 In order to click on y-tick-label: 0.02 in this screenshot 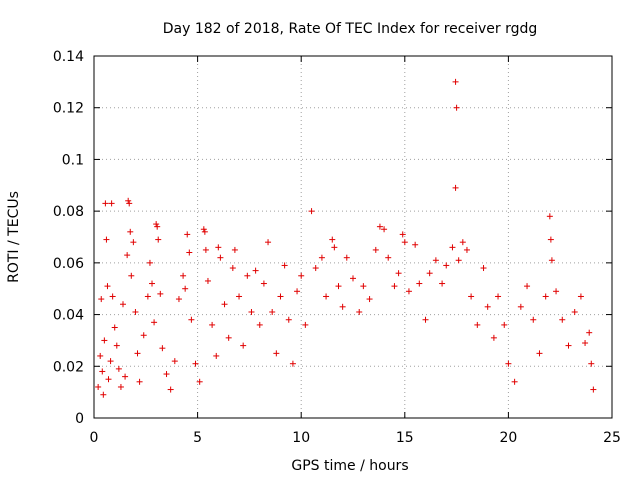, I will do `click(68, 367)`.